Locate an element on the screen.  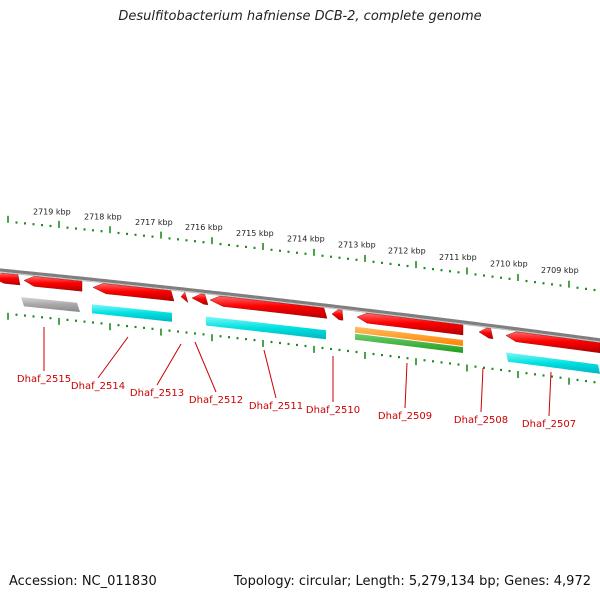
gene-label: Dhaf_2507 is located at coordinates (549, 424).